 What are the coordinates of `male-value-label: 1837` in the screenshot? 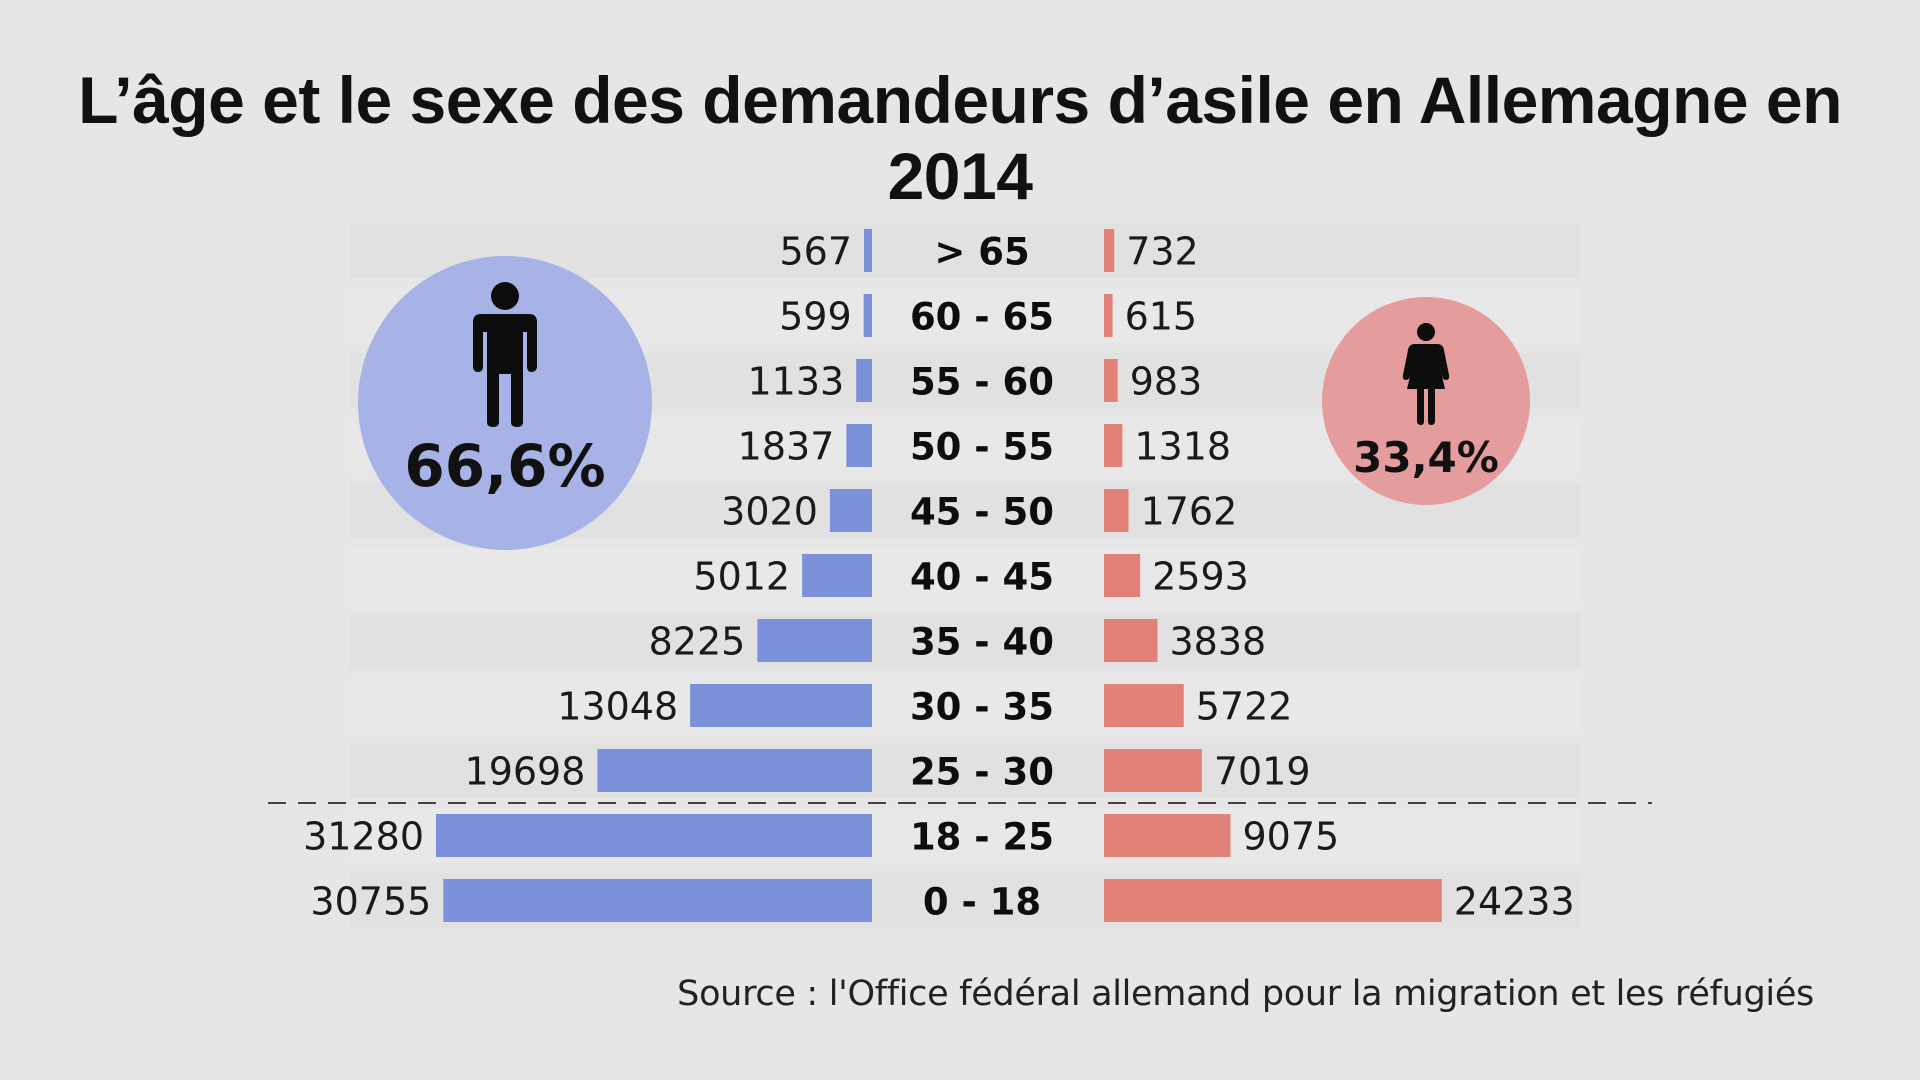 It's located at (786, 447).